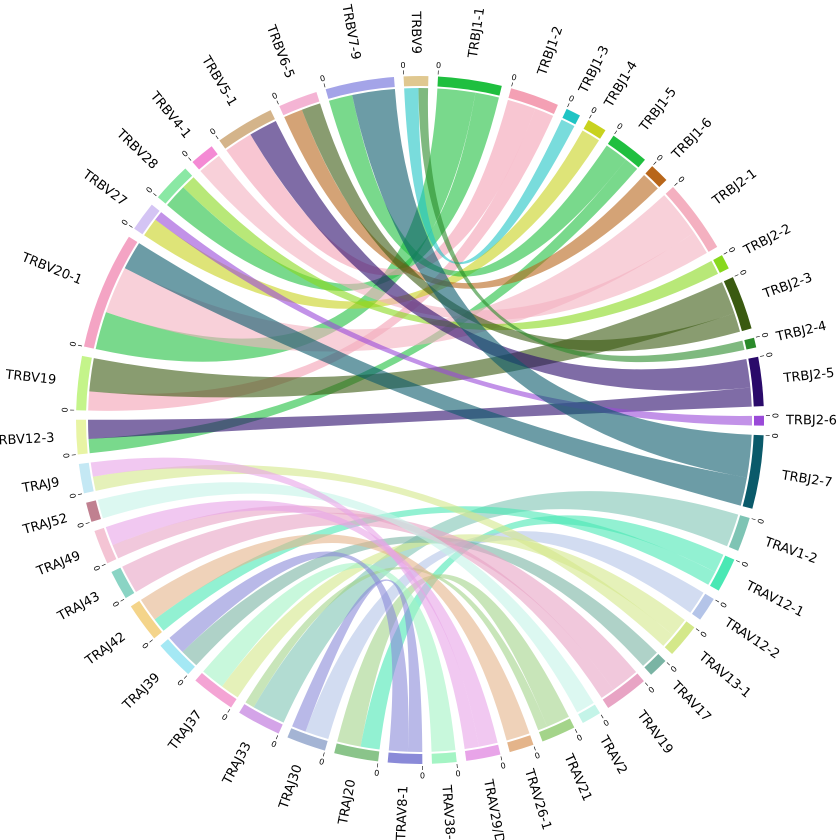 Image resolution: width=840 pixels, height=840 pixels. I want to click on sector-label: TRBJ2-6, so click(811, 420).